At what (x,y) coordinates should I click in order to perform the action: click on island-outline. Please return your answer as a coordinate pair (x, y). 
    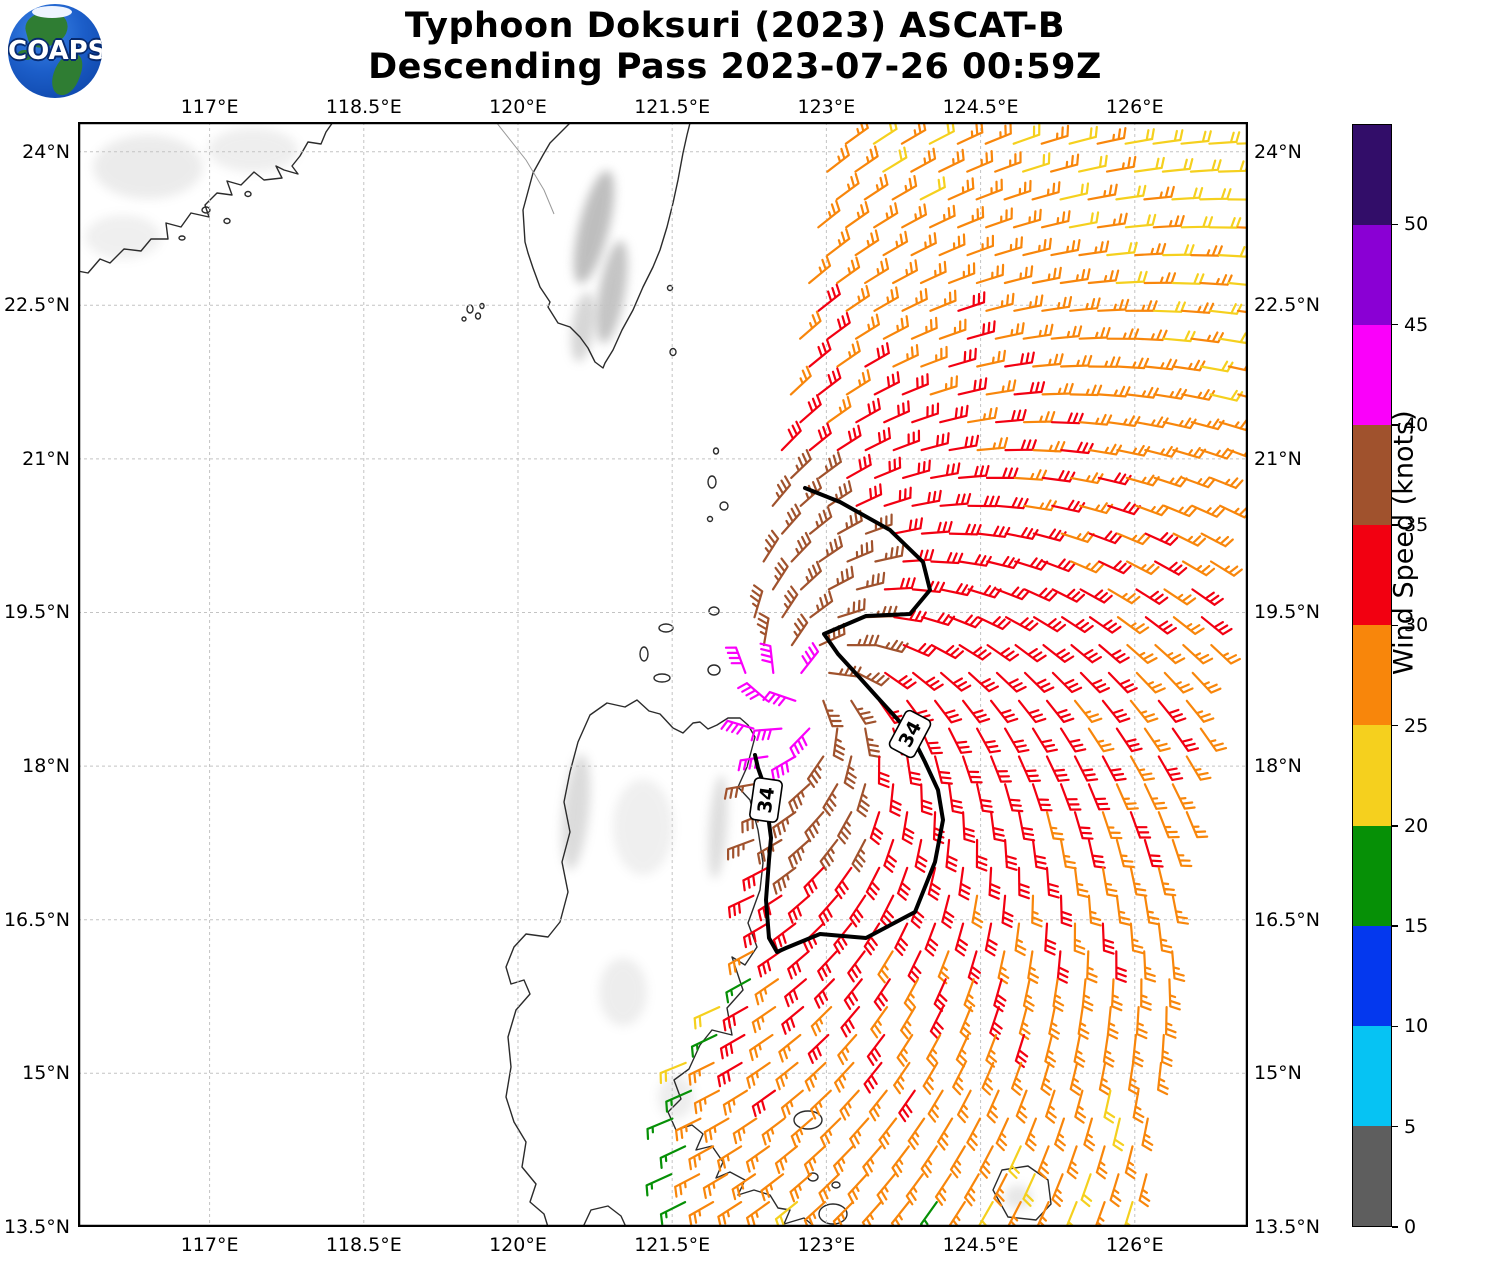
    Looking at the image, I should click on (670, 288).